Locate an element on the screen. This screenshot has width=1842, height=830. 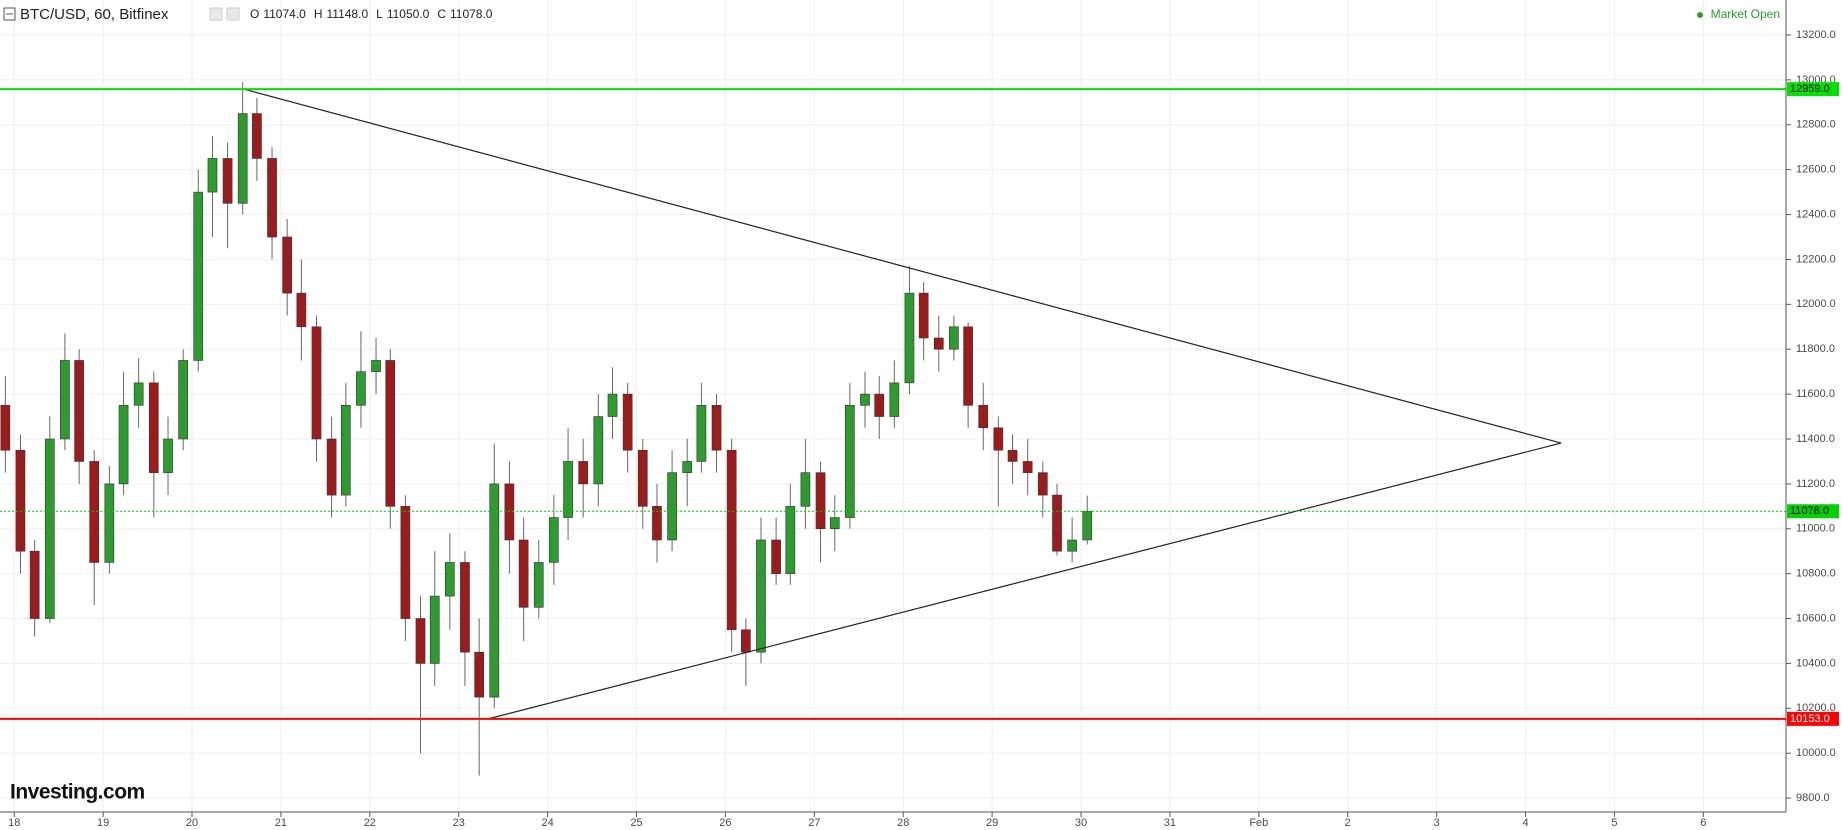
ohlc-key: H is located at coordinates (318, 14).